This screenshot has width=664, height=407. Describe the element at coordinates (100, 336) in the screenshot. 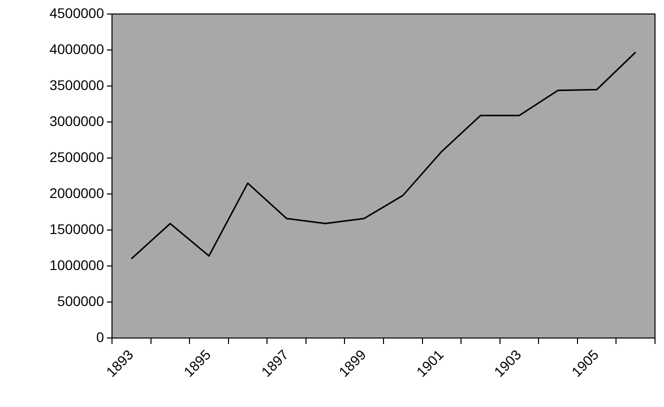

I see `y-tick-label: 0` at that location.